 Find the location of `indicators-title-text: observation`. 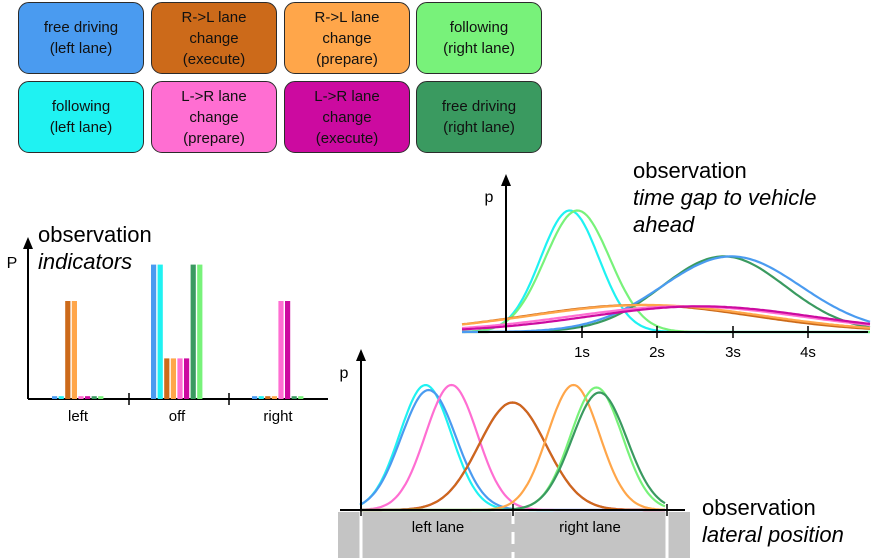

indicators-title-text: observation is located at coordinates (95, 234).